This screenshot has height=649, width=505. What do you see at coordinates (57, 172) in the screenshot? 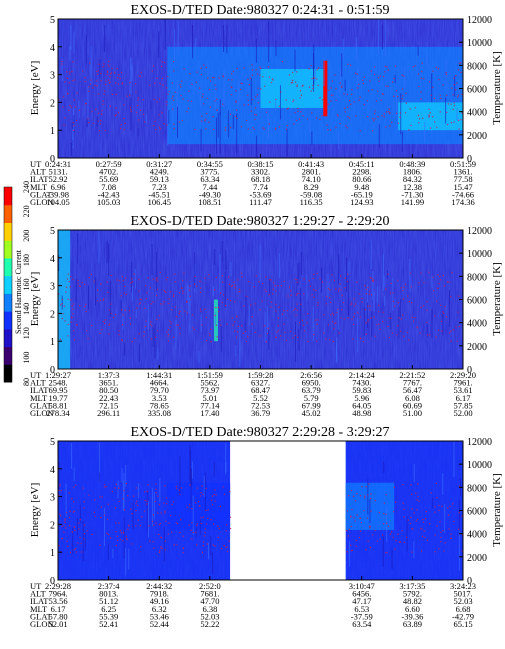
I see `ephemeris-value: 5131.` at bounding box center [57, 172].